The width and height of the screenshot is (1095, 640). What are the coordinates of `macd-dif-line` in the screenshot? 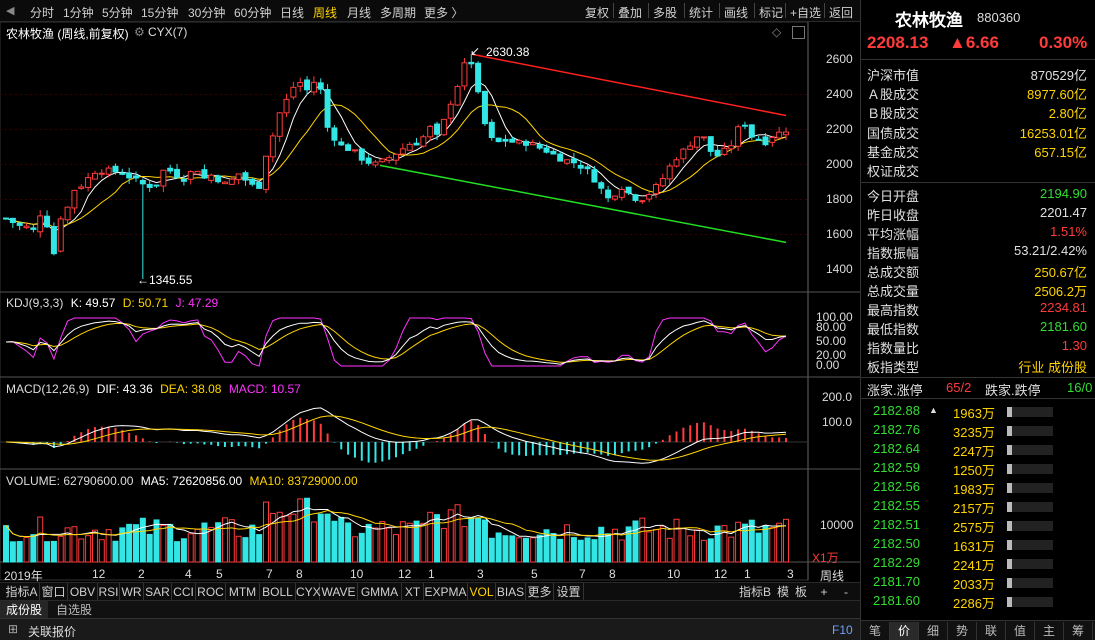 It's located at (396, 435).